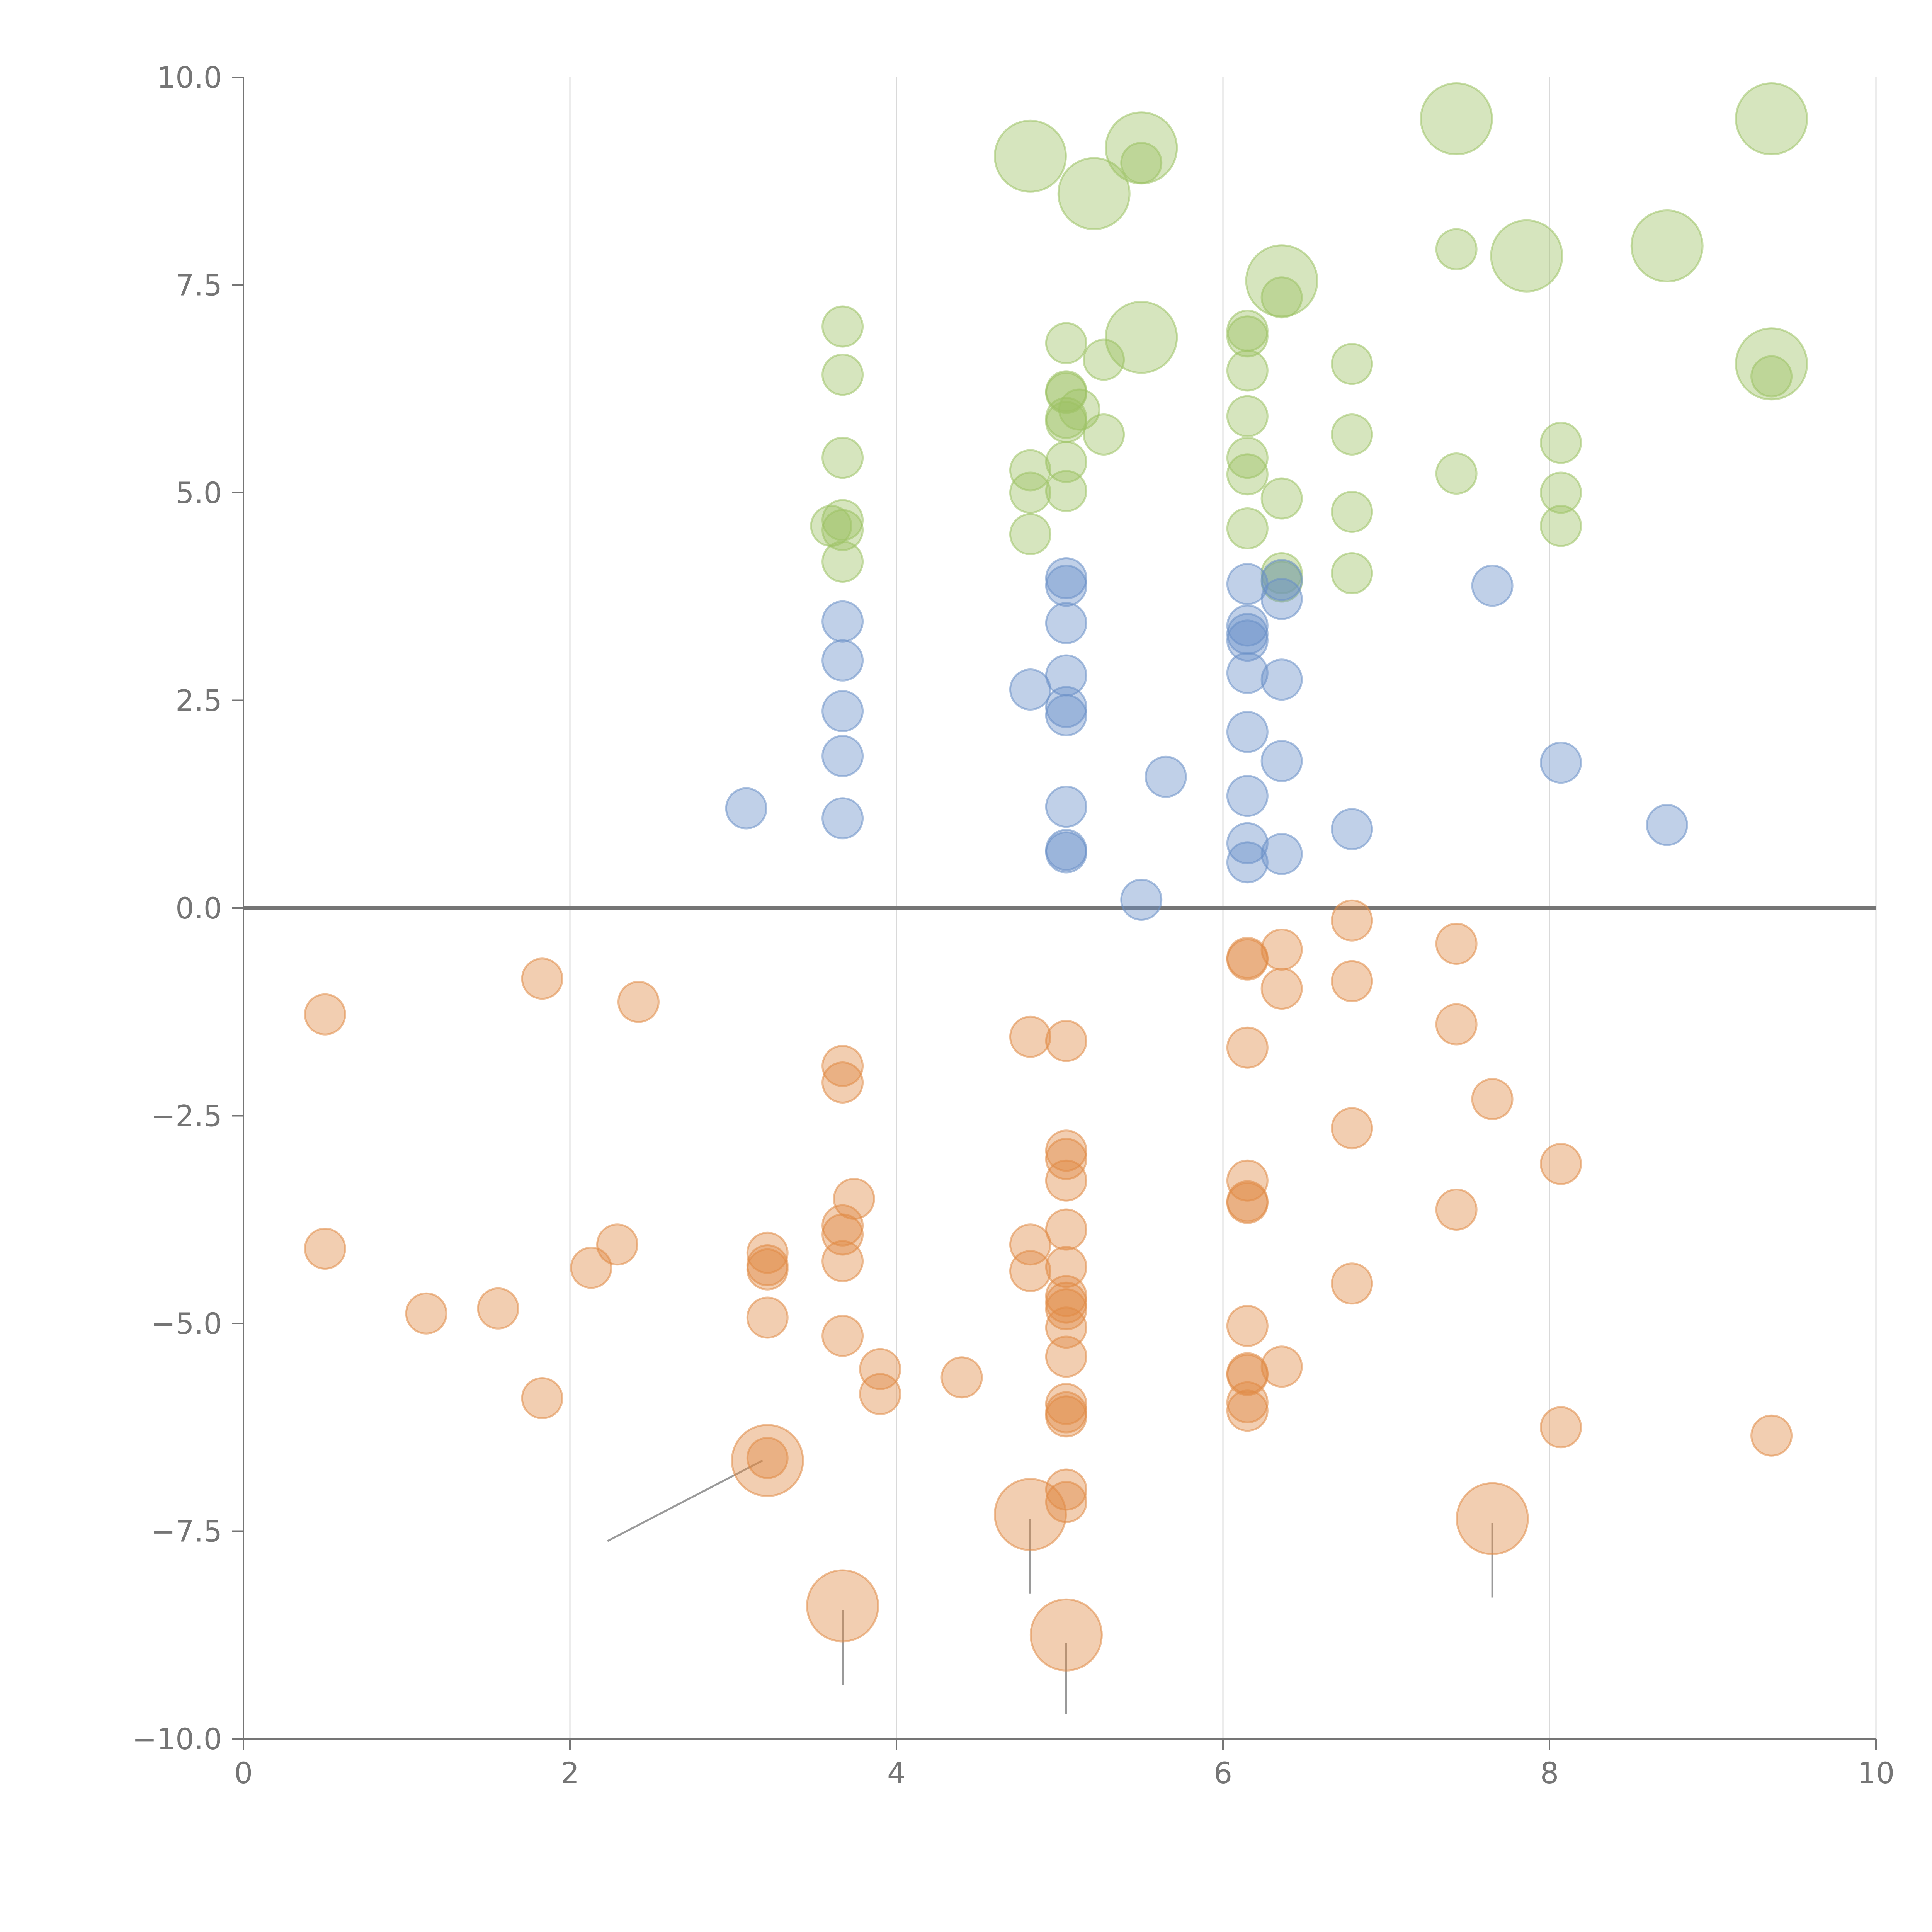  I want to click on y-tick-label: −2.5, so click(186, 1116).